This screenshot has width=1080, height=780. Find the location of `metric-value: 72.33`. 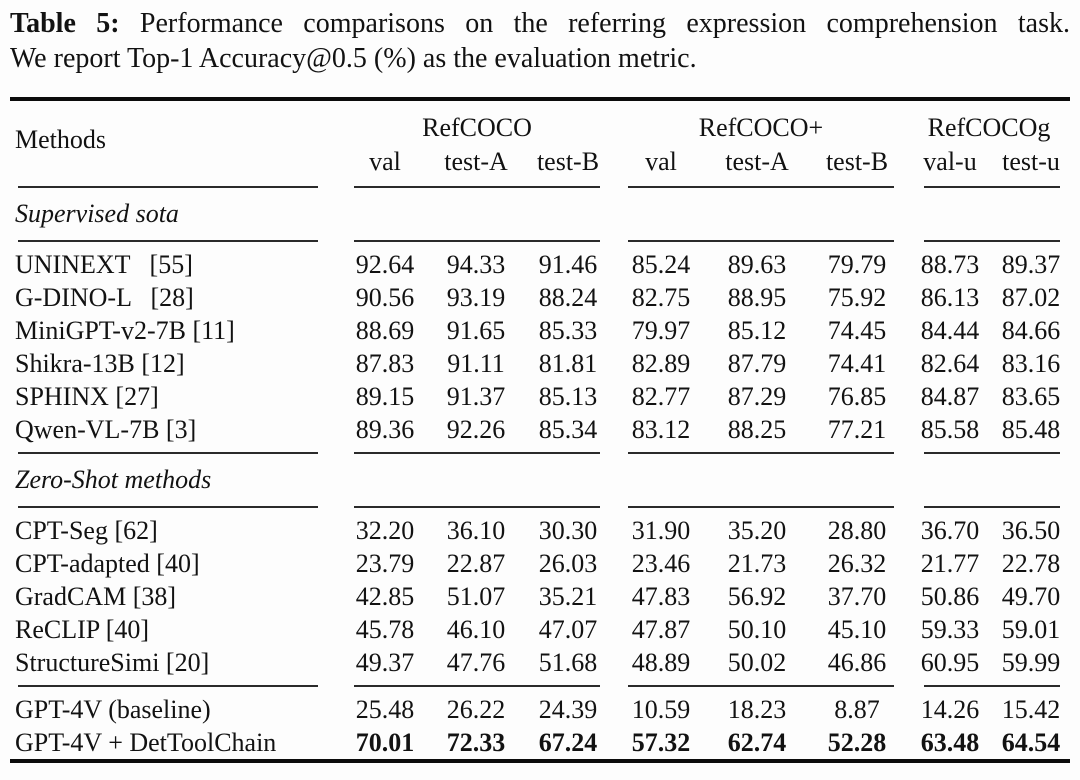

metric-value: 72.33 is located at coordinates (476, 742).